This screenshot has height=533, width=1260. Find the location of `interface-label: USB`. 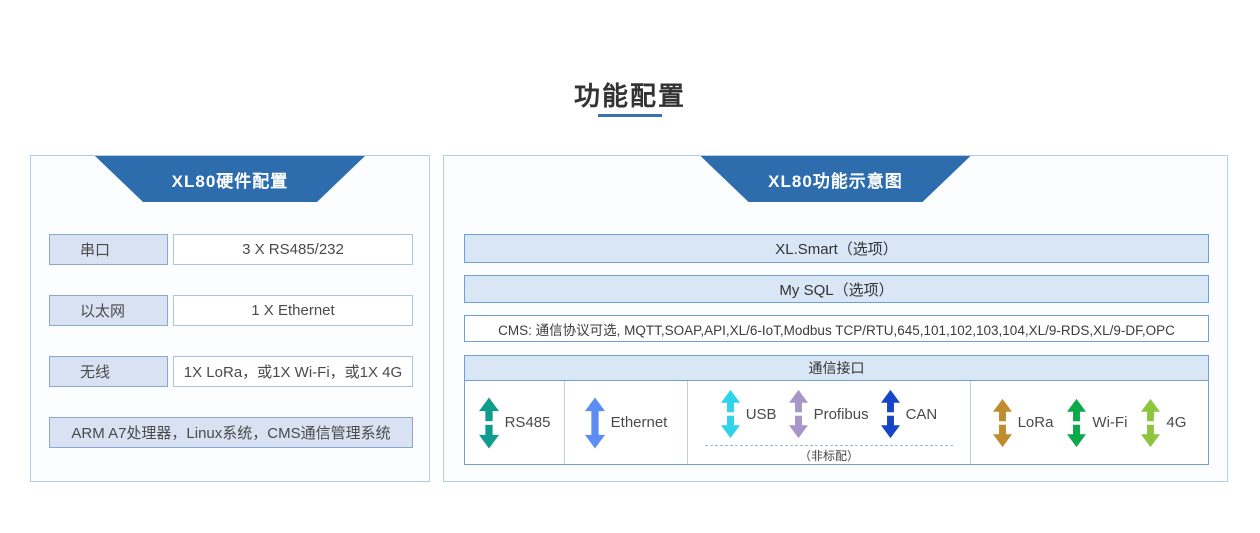

interface-label: USB is located at coordinates (761, 414).